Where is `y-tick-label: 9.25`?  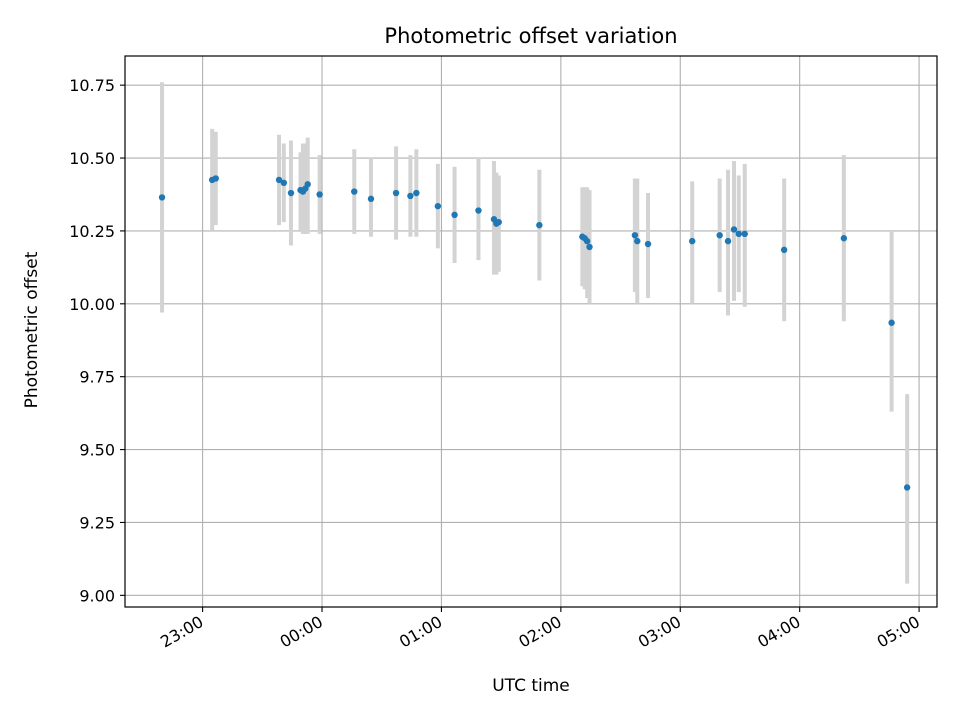 y-tick-label: 9.25 is located at coordinates (97, 522).